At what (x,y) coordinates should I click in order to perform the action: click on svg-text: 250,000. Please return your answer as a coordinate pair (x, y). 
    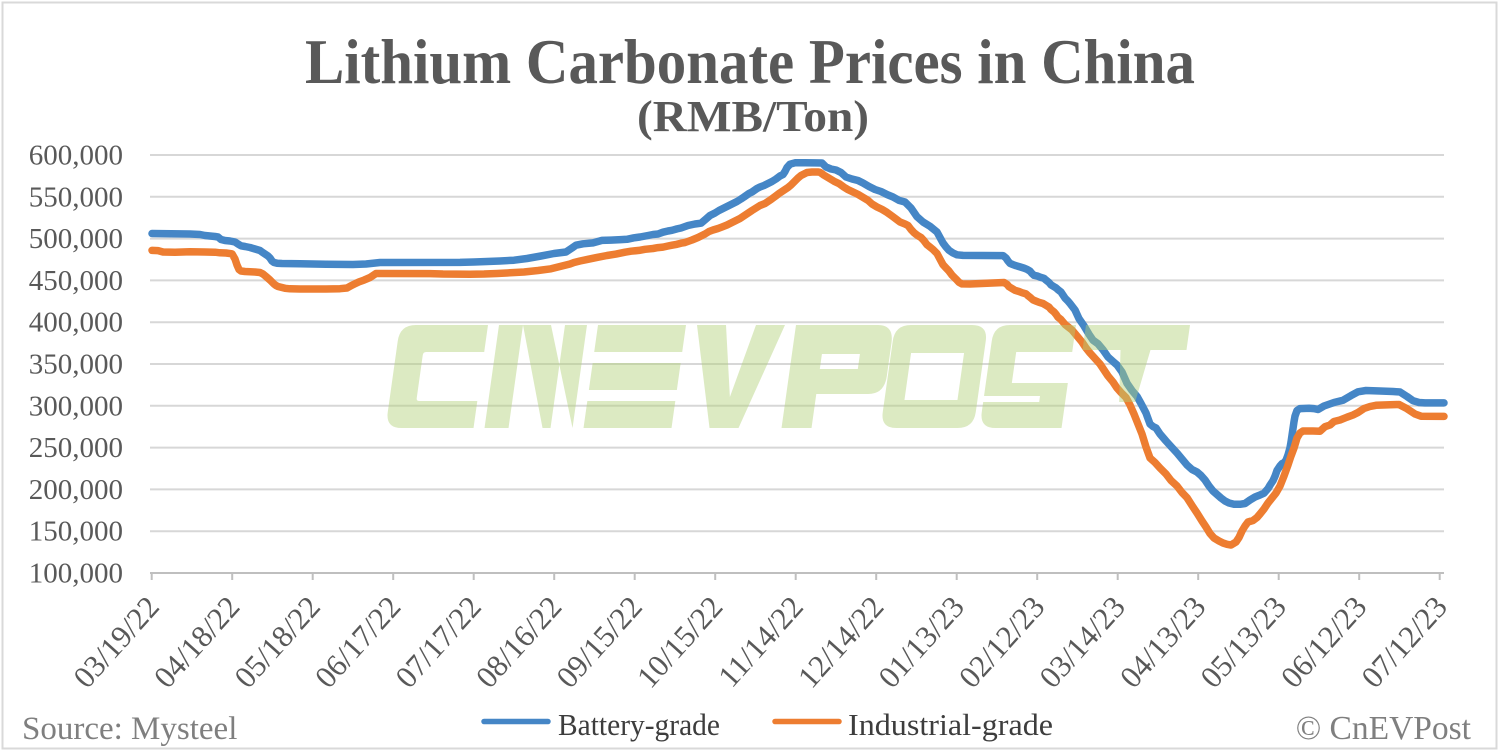
    Looking at the image, I should click on (76, 448).